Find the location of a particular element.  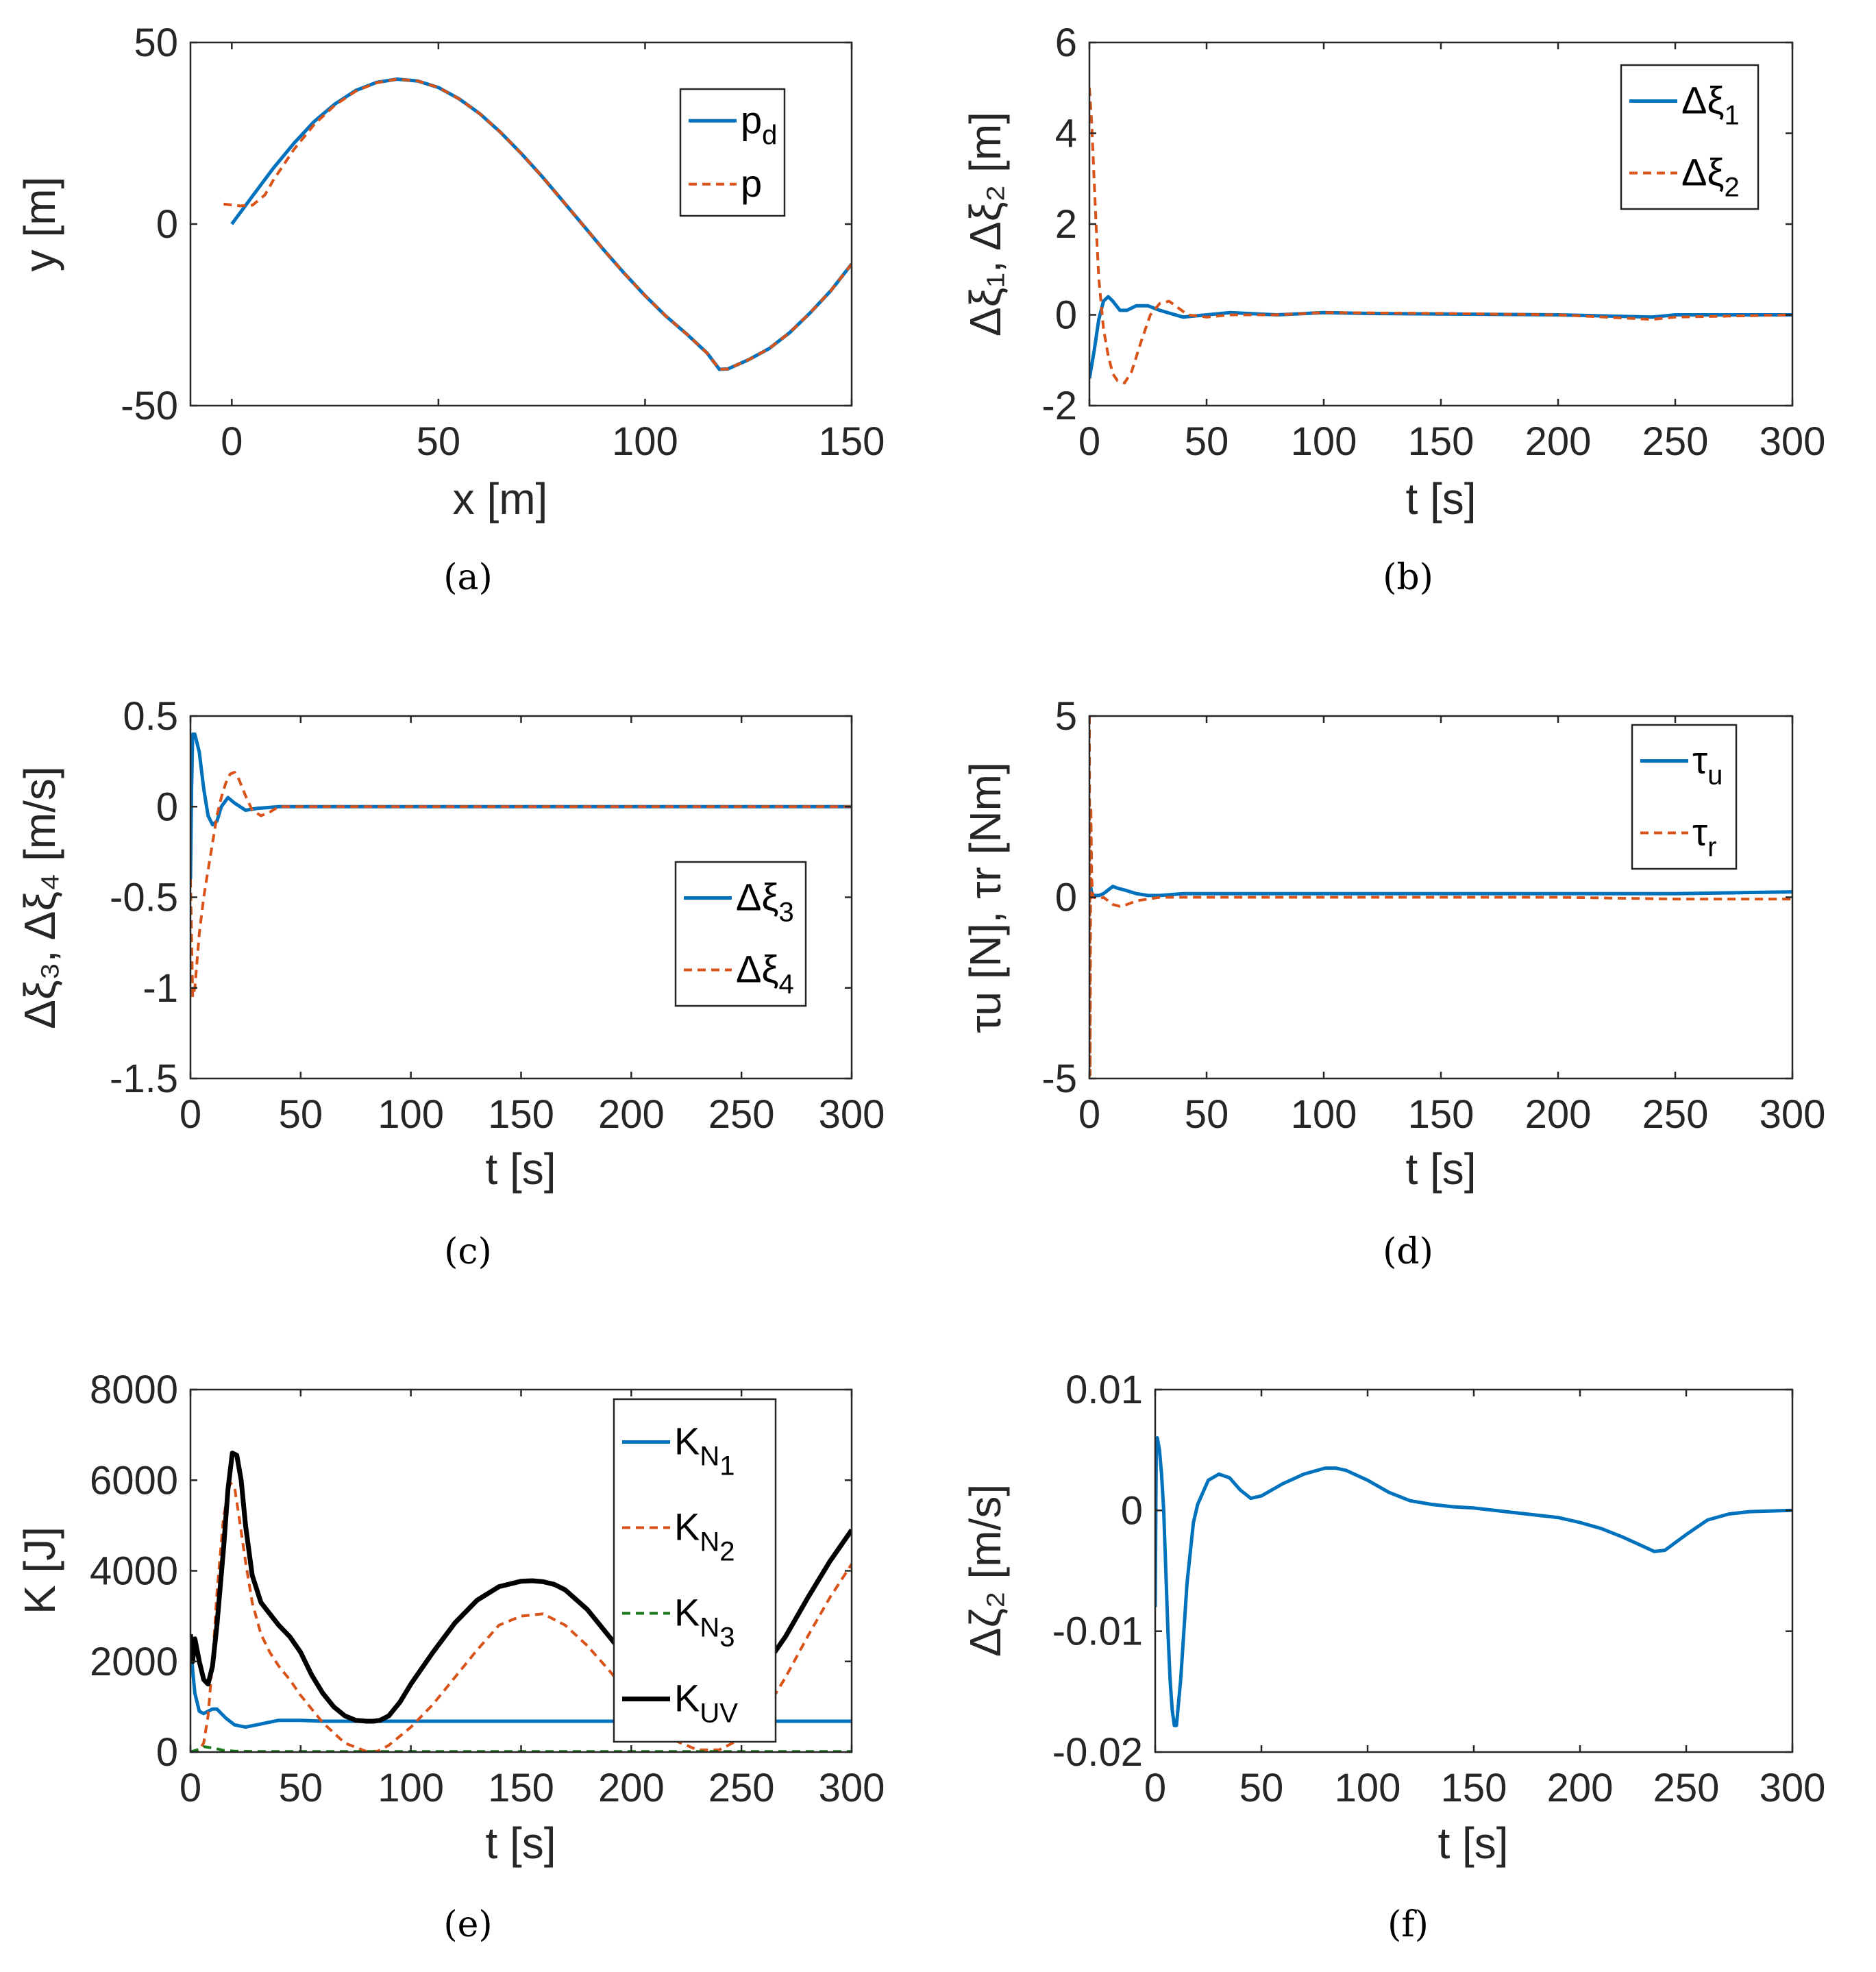

ytick-label: -2 is located at coordinates (1059, 406).